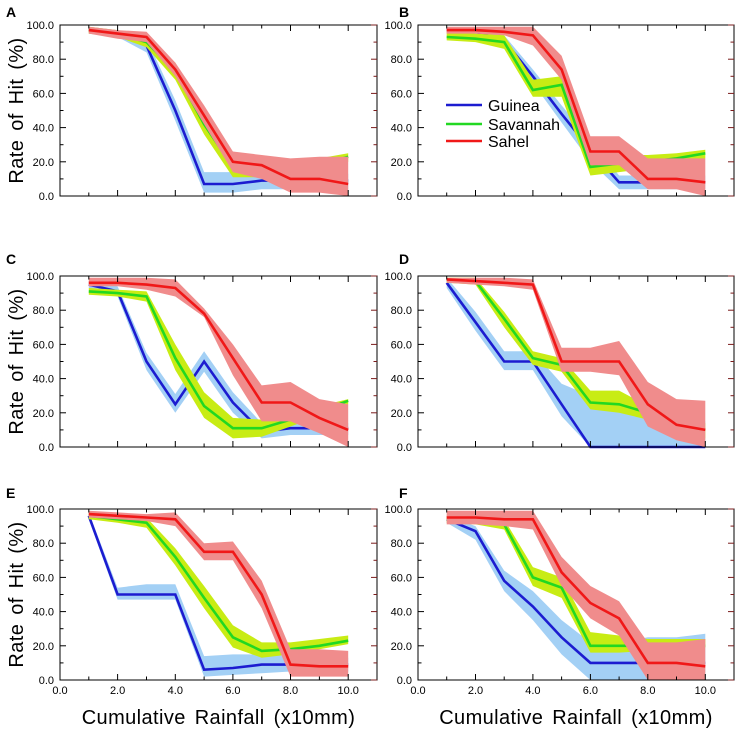  I want to click on band-guinea, so click(218, 109).